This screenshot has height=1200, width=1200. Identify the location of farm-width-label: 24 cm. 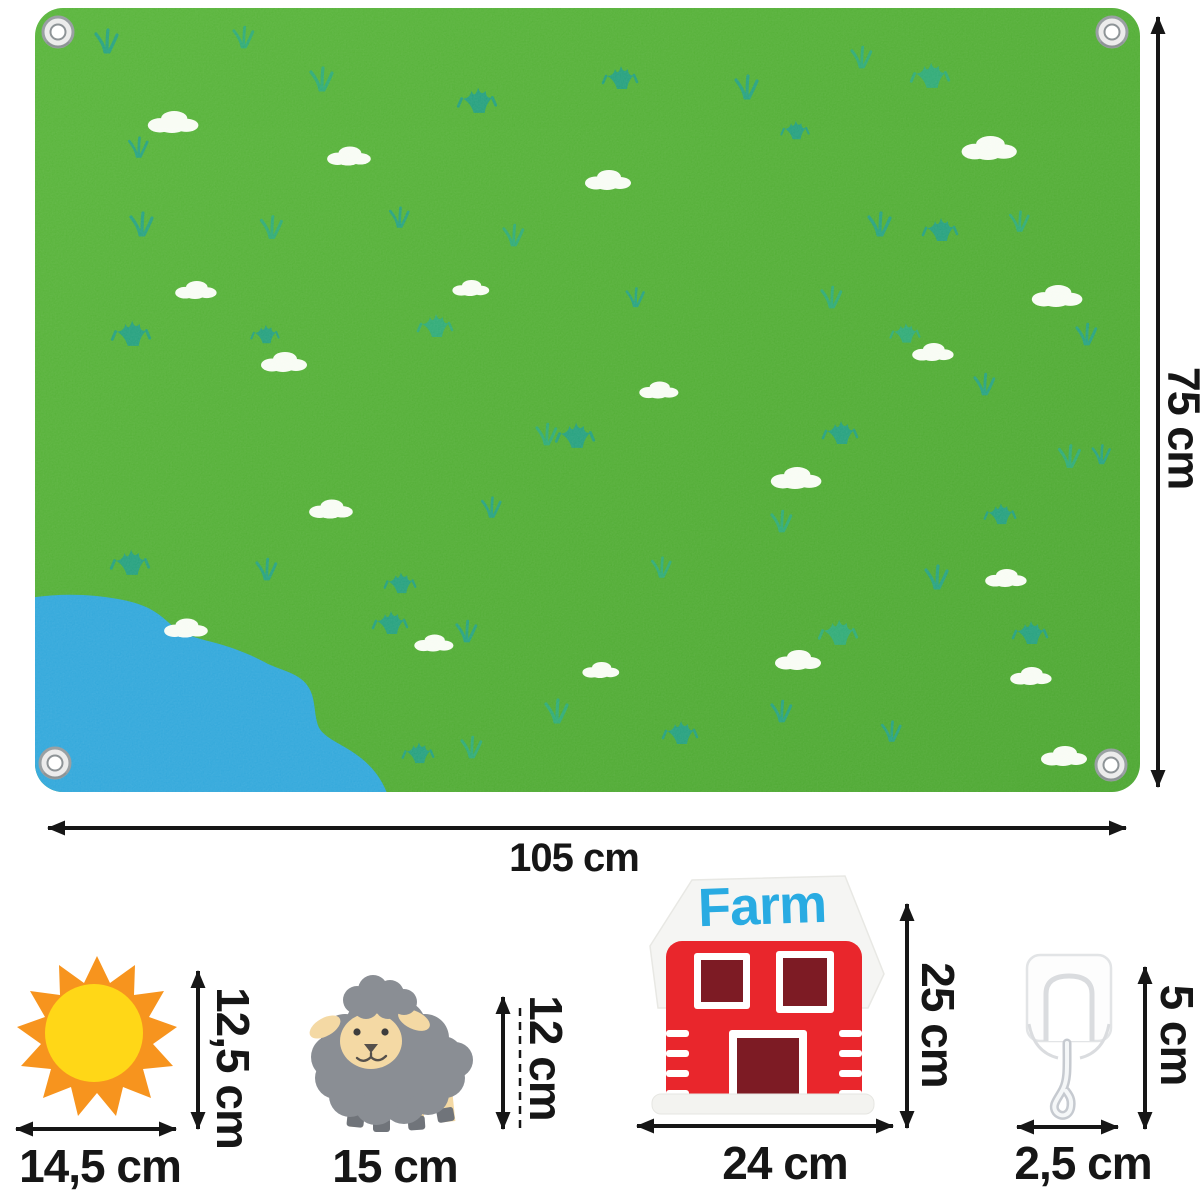
(785, 1163).